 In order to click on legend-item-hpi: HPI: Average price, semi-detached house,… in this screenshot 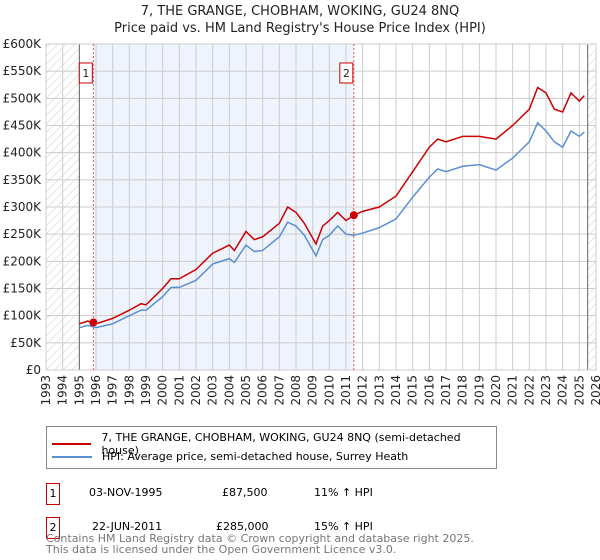, I will do `click(230, 456)`.